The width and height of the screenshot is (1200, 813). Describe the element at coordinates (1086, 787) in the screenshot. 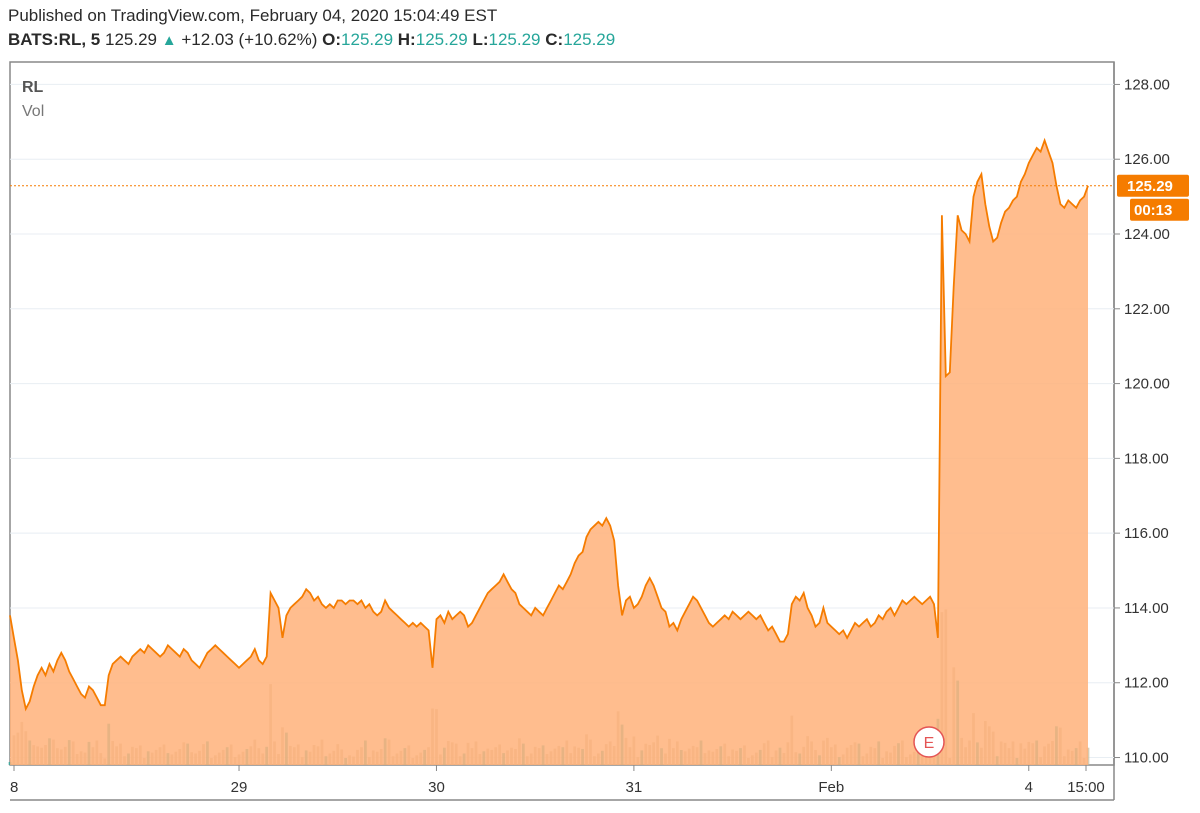

I see `x-tick-label: 15:00` at that location.